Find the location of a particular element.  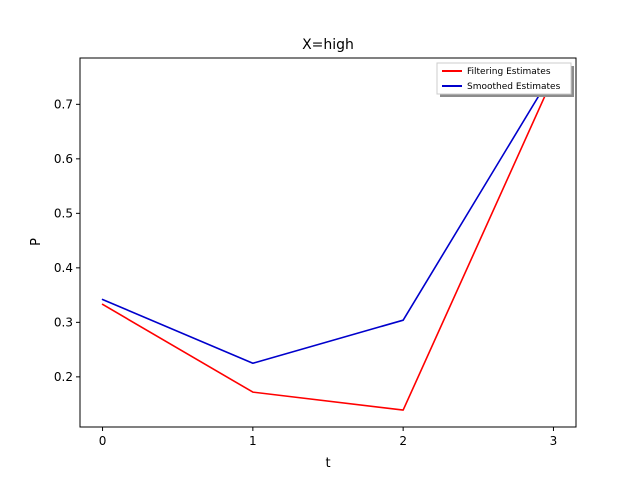

y-axis-label: P is located at coordinates (36, 242).